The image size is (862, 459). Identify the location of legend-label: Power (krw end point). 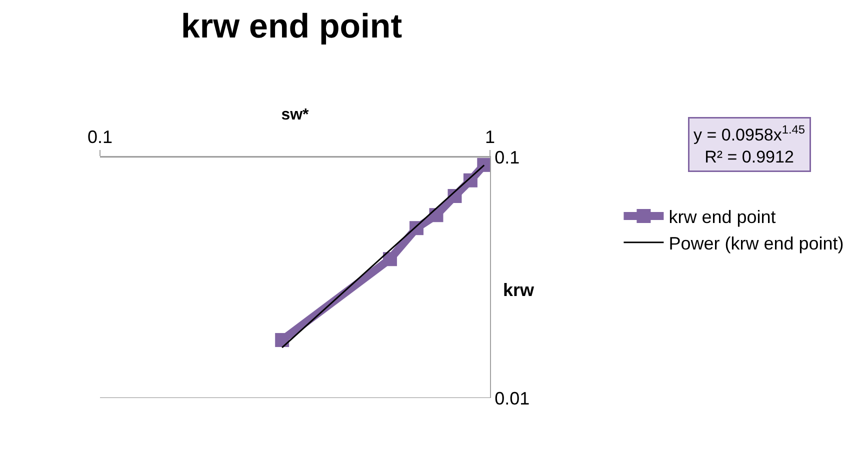
(756, 243).